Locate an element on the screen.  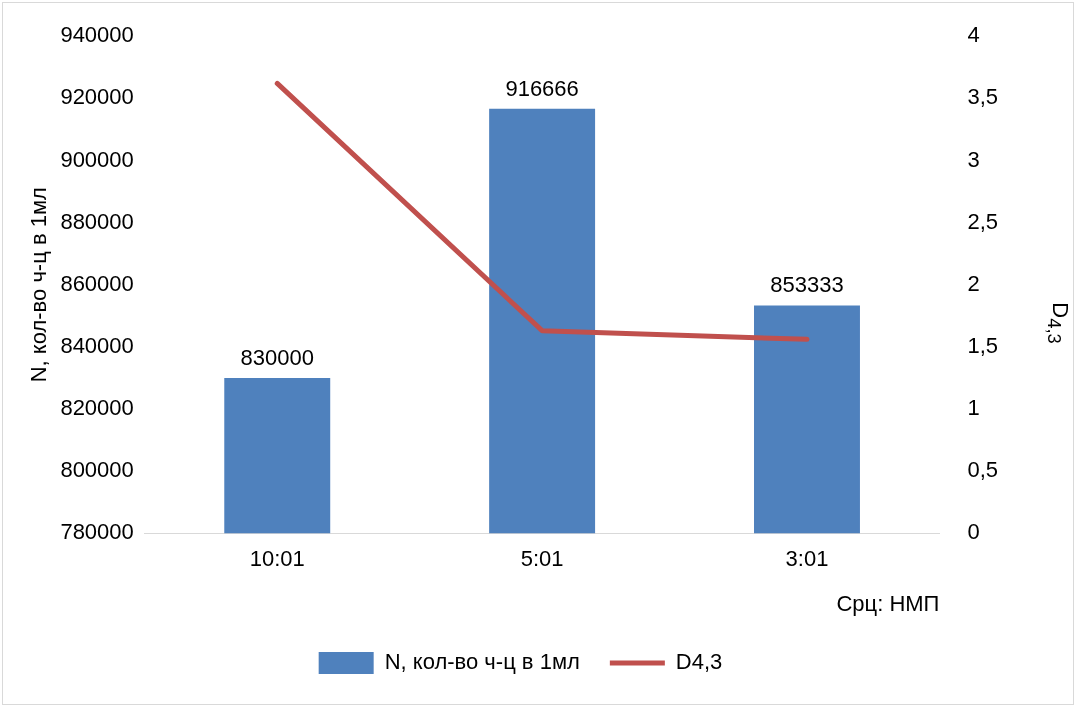
y2-tick-label: 3,5 is located at coordinates (983, 97).